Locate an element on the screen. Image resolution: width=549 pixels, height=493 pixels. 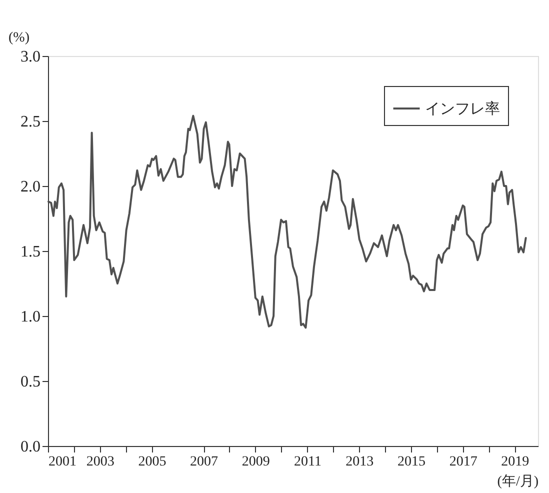
x-tick-label: 2015 is located at coordinates (411, 462).